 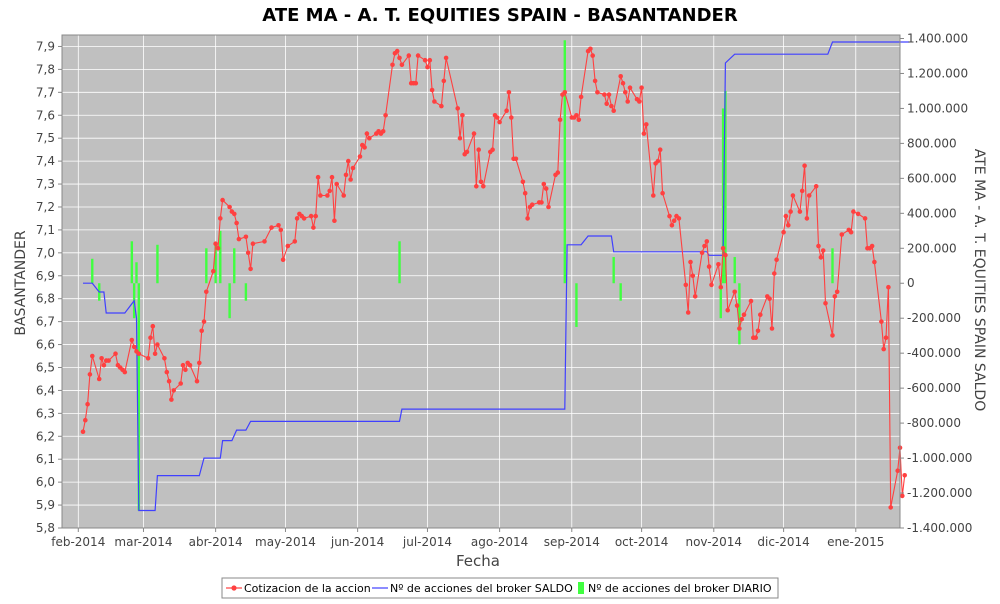 I want to click on x-tick-label: dic-2014, so click(x=783, y=542).